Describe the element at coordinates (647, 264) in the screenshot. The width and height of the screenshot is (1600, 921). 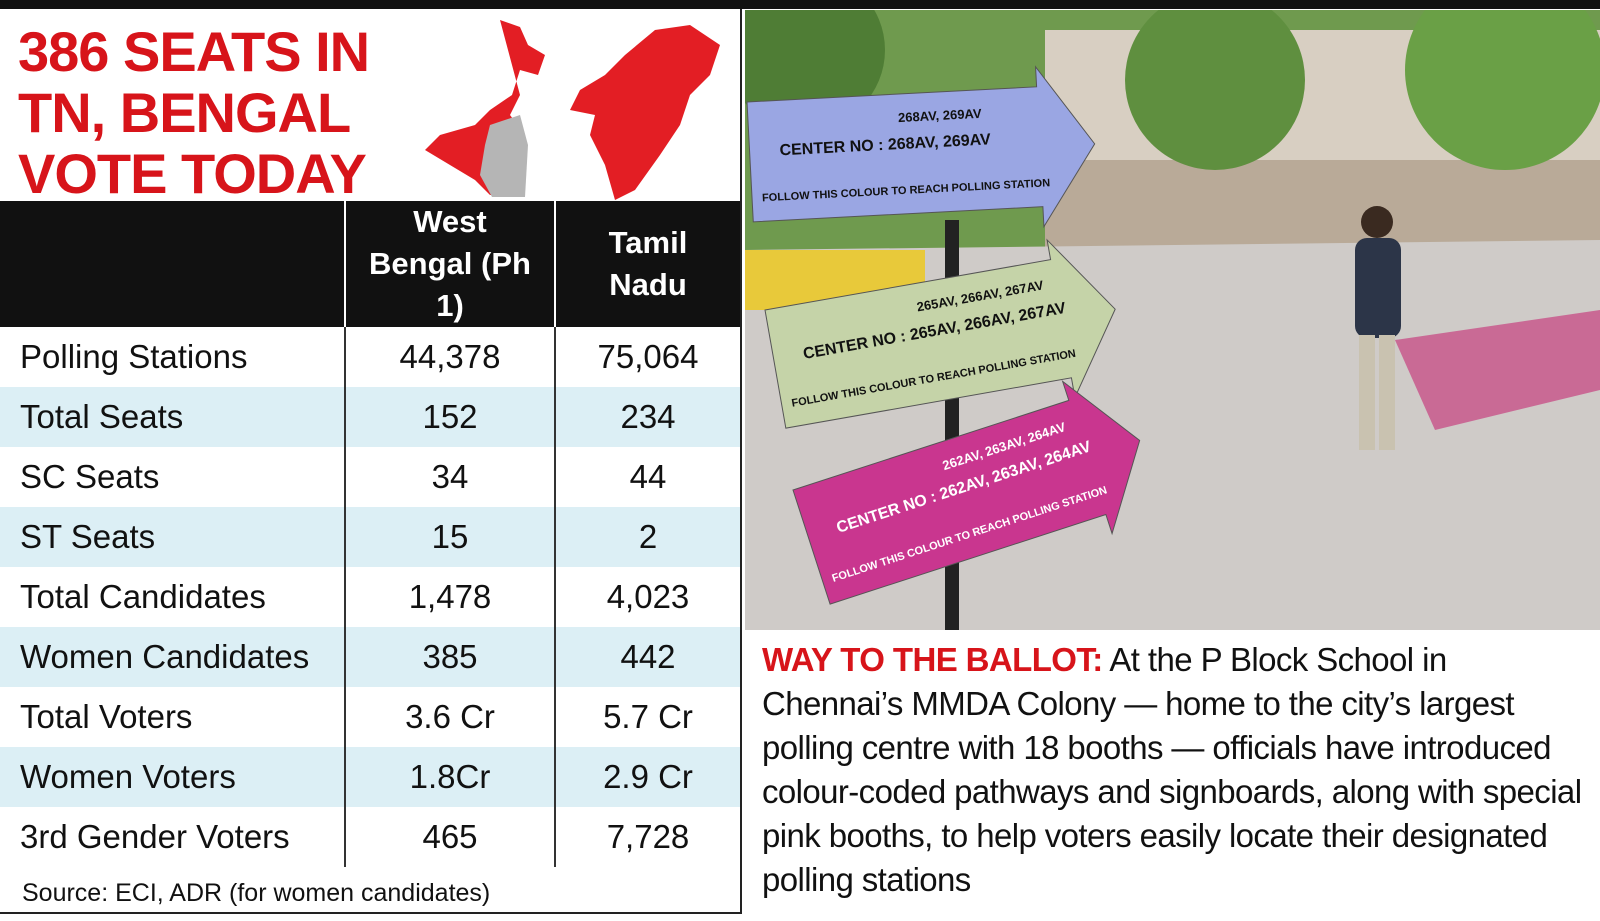
I see `column-header: Tamil Nadu` at that location.